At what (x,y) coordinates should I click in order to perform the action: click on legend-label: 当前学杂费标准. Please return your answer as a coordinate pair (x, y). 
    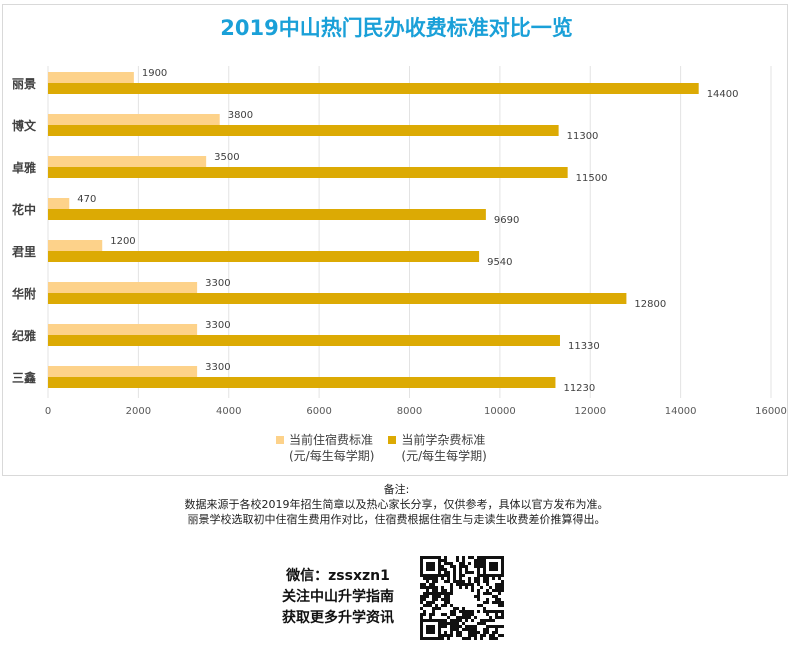
    Looking at the image, I should click on (443, 440).